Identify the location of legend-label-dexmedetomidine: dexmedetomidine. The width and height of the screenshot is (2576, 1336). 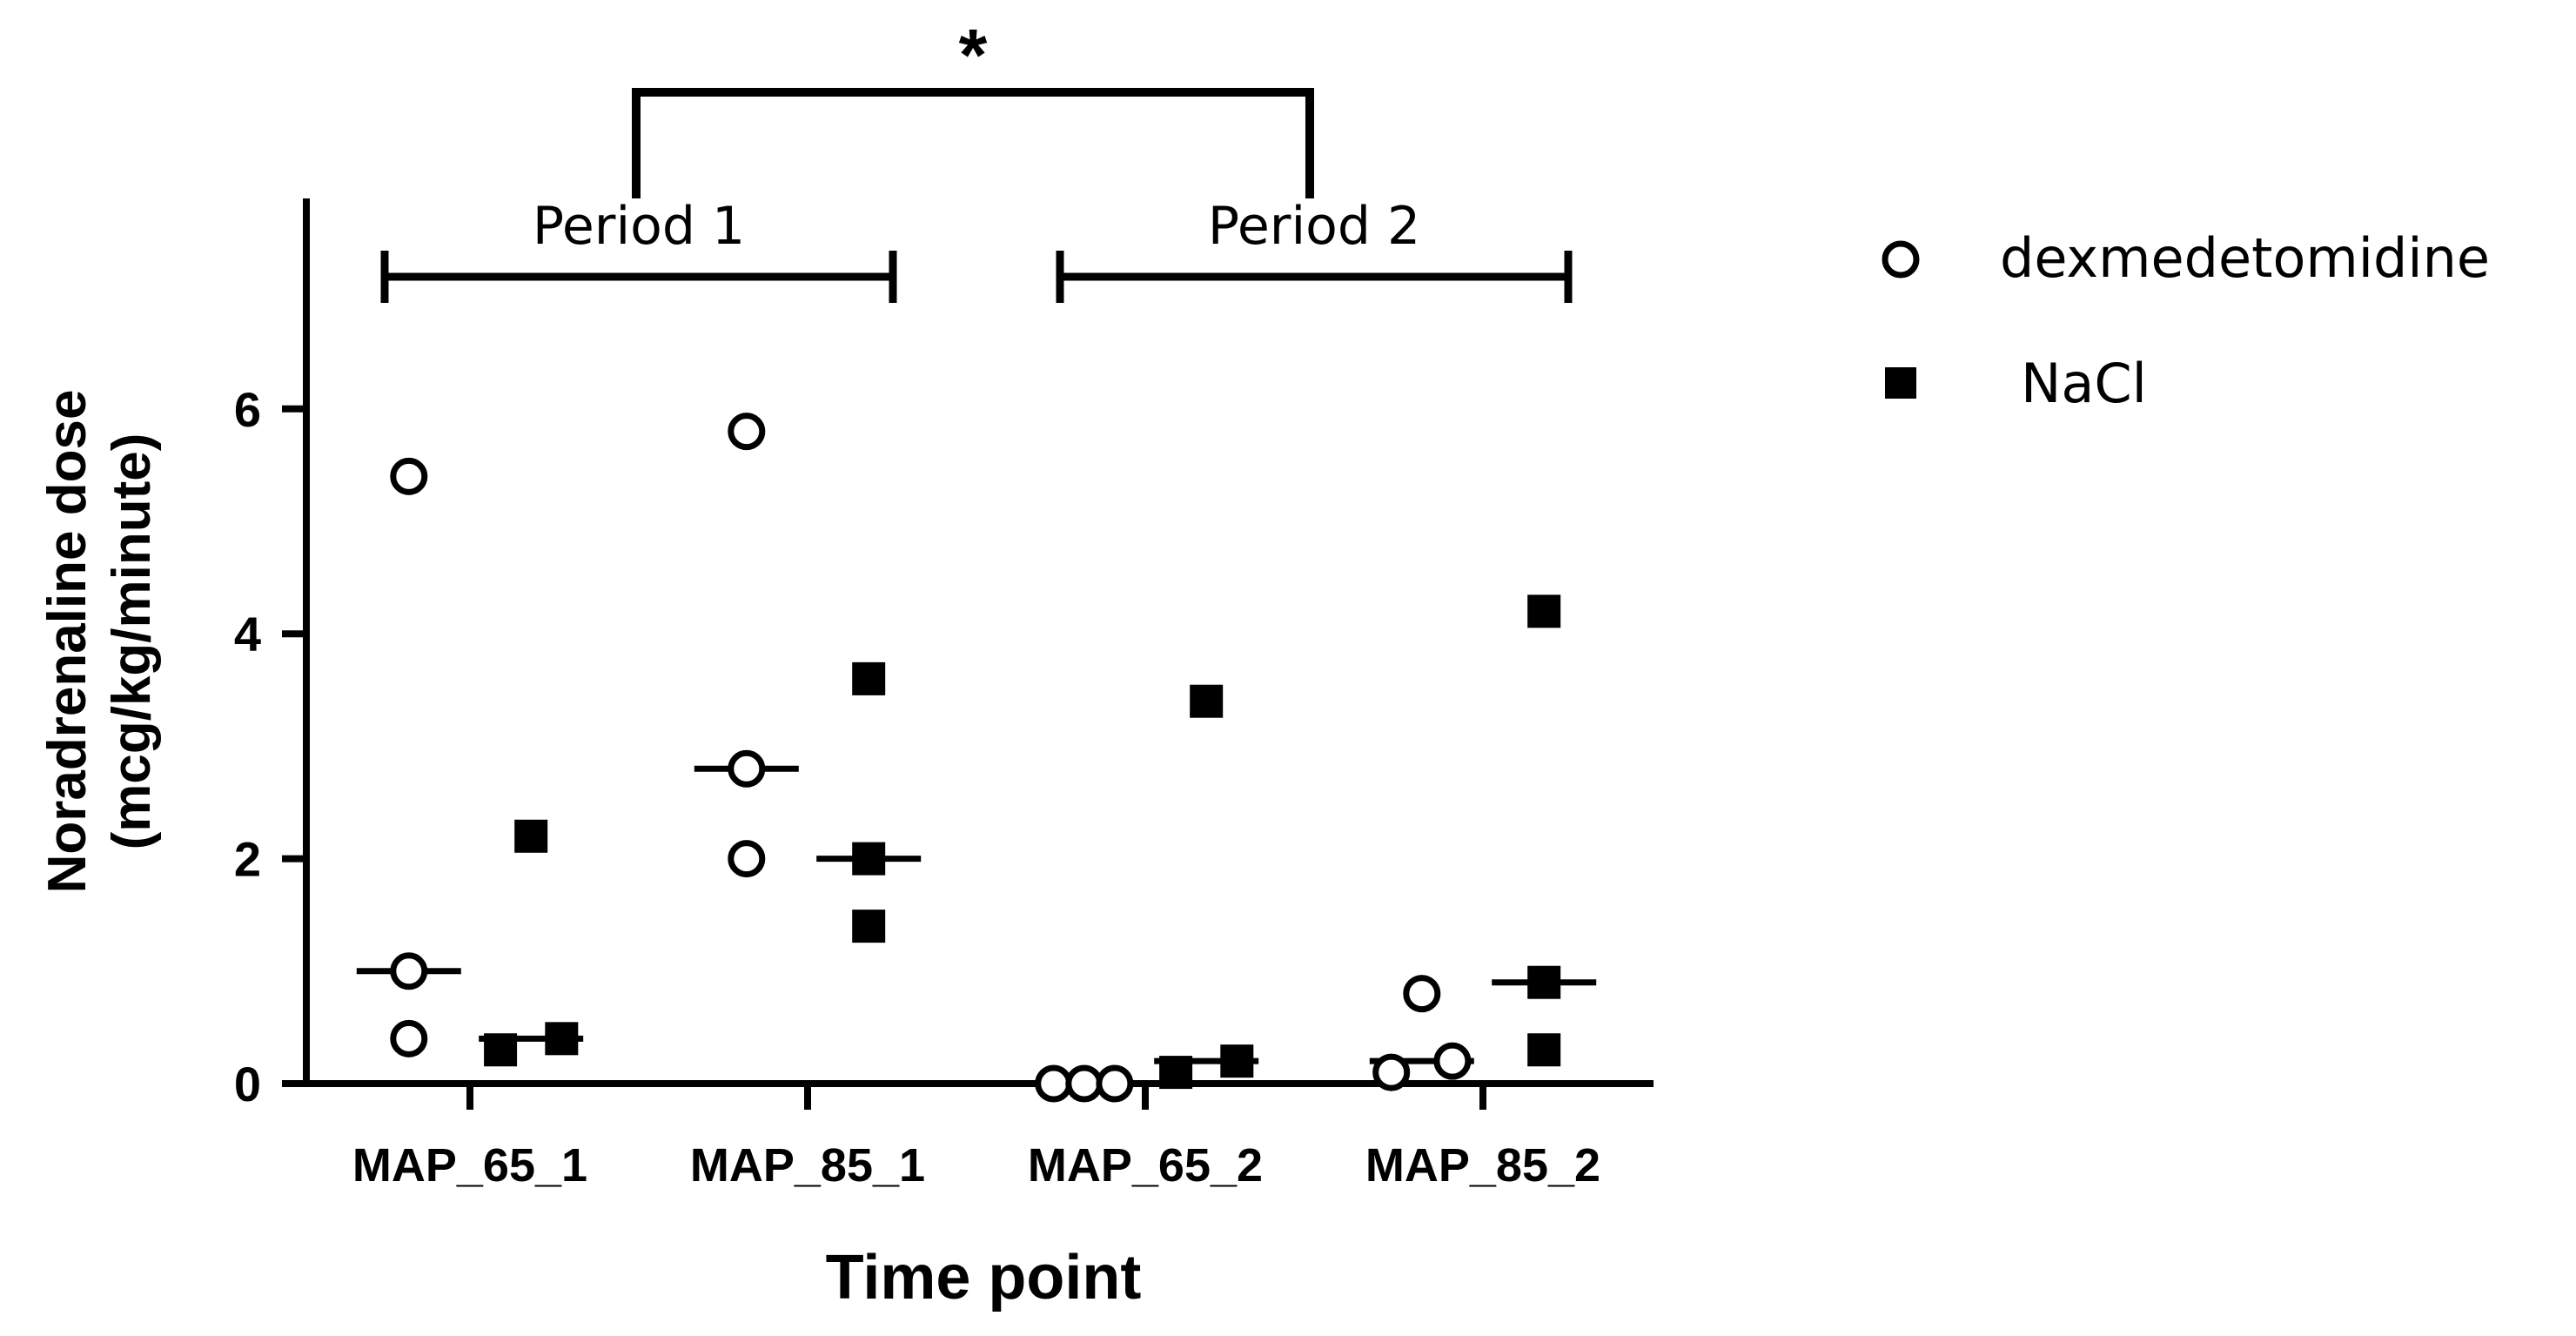
(2245, 258).